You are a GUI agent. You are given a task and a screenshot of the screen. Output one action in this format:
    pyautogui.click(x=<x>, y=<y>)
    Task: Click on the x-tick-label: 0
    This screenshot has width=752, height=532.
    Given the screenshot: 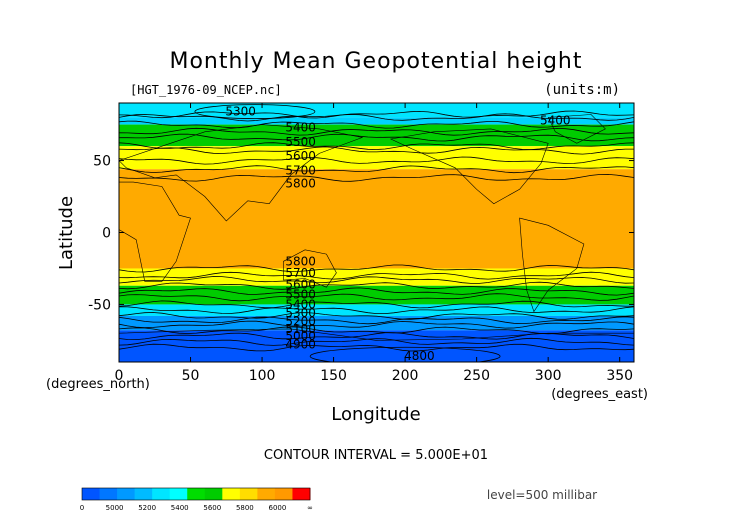 What is the action you would take?
    pyautogui.click(x=119, y=376)
    